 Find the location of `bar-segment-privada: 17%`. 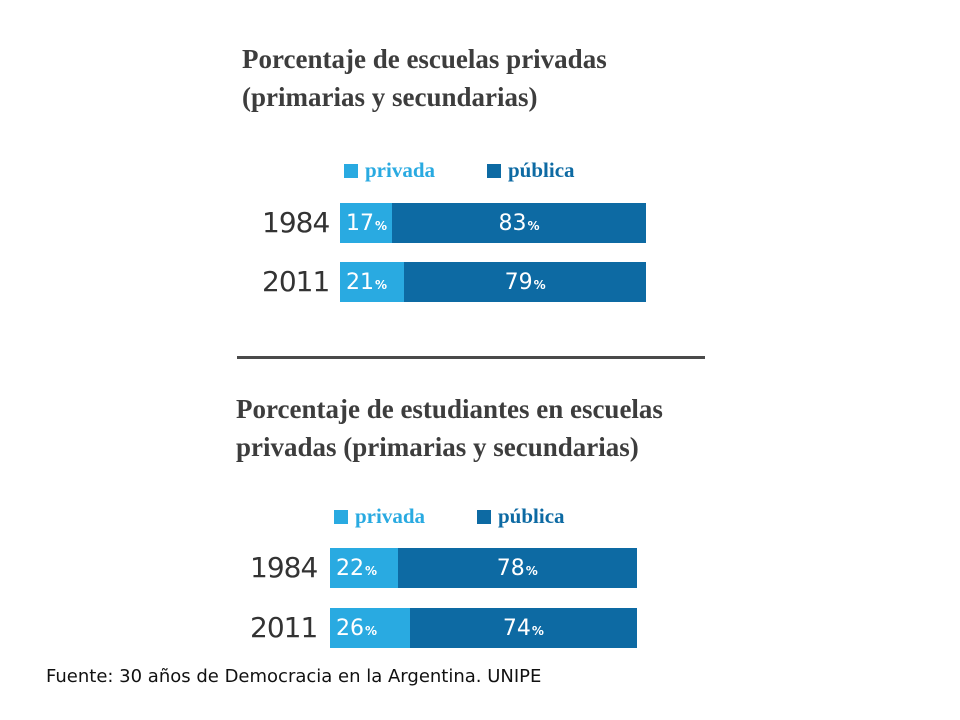

bar-segment-privada: 17% is located at coordinates (366, 223).